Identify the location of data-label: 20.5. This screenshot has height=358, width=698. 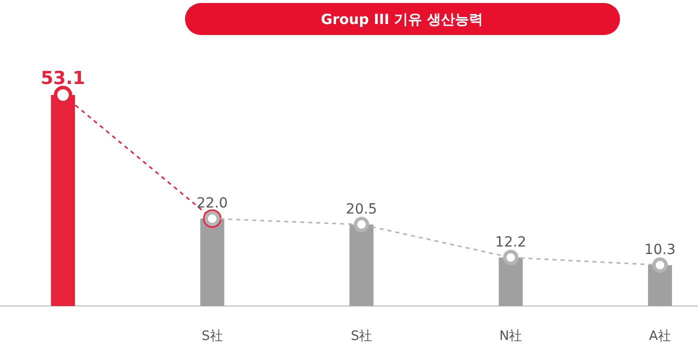
(362, 210).